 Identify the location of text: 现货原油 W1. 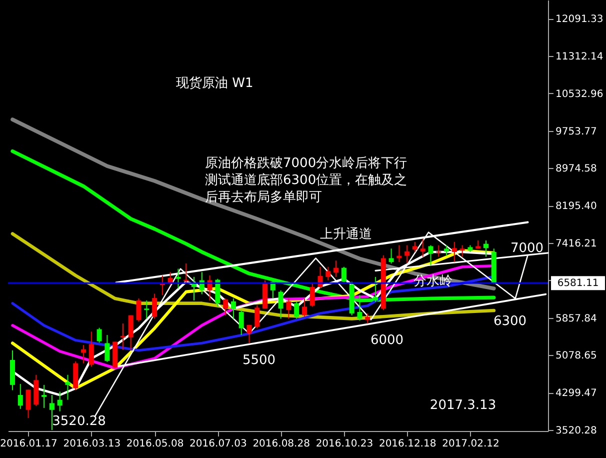
(215, 83).